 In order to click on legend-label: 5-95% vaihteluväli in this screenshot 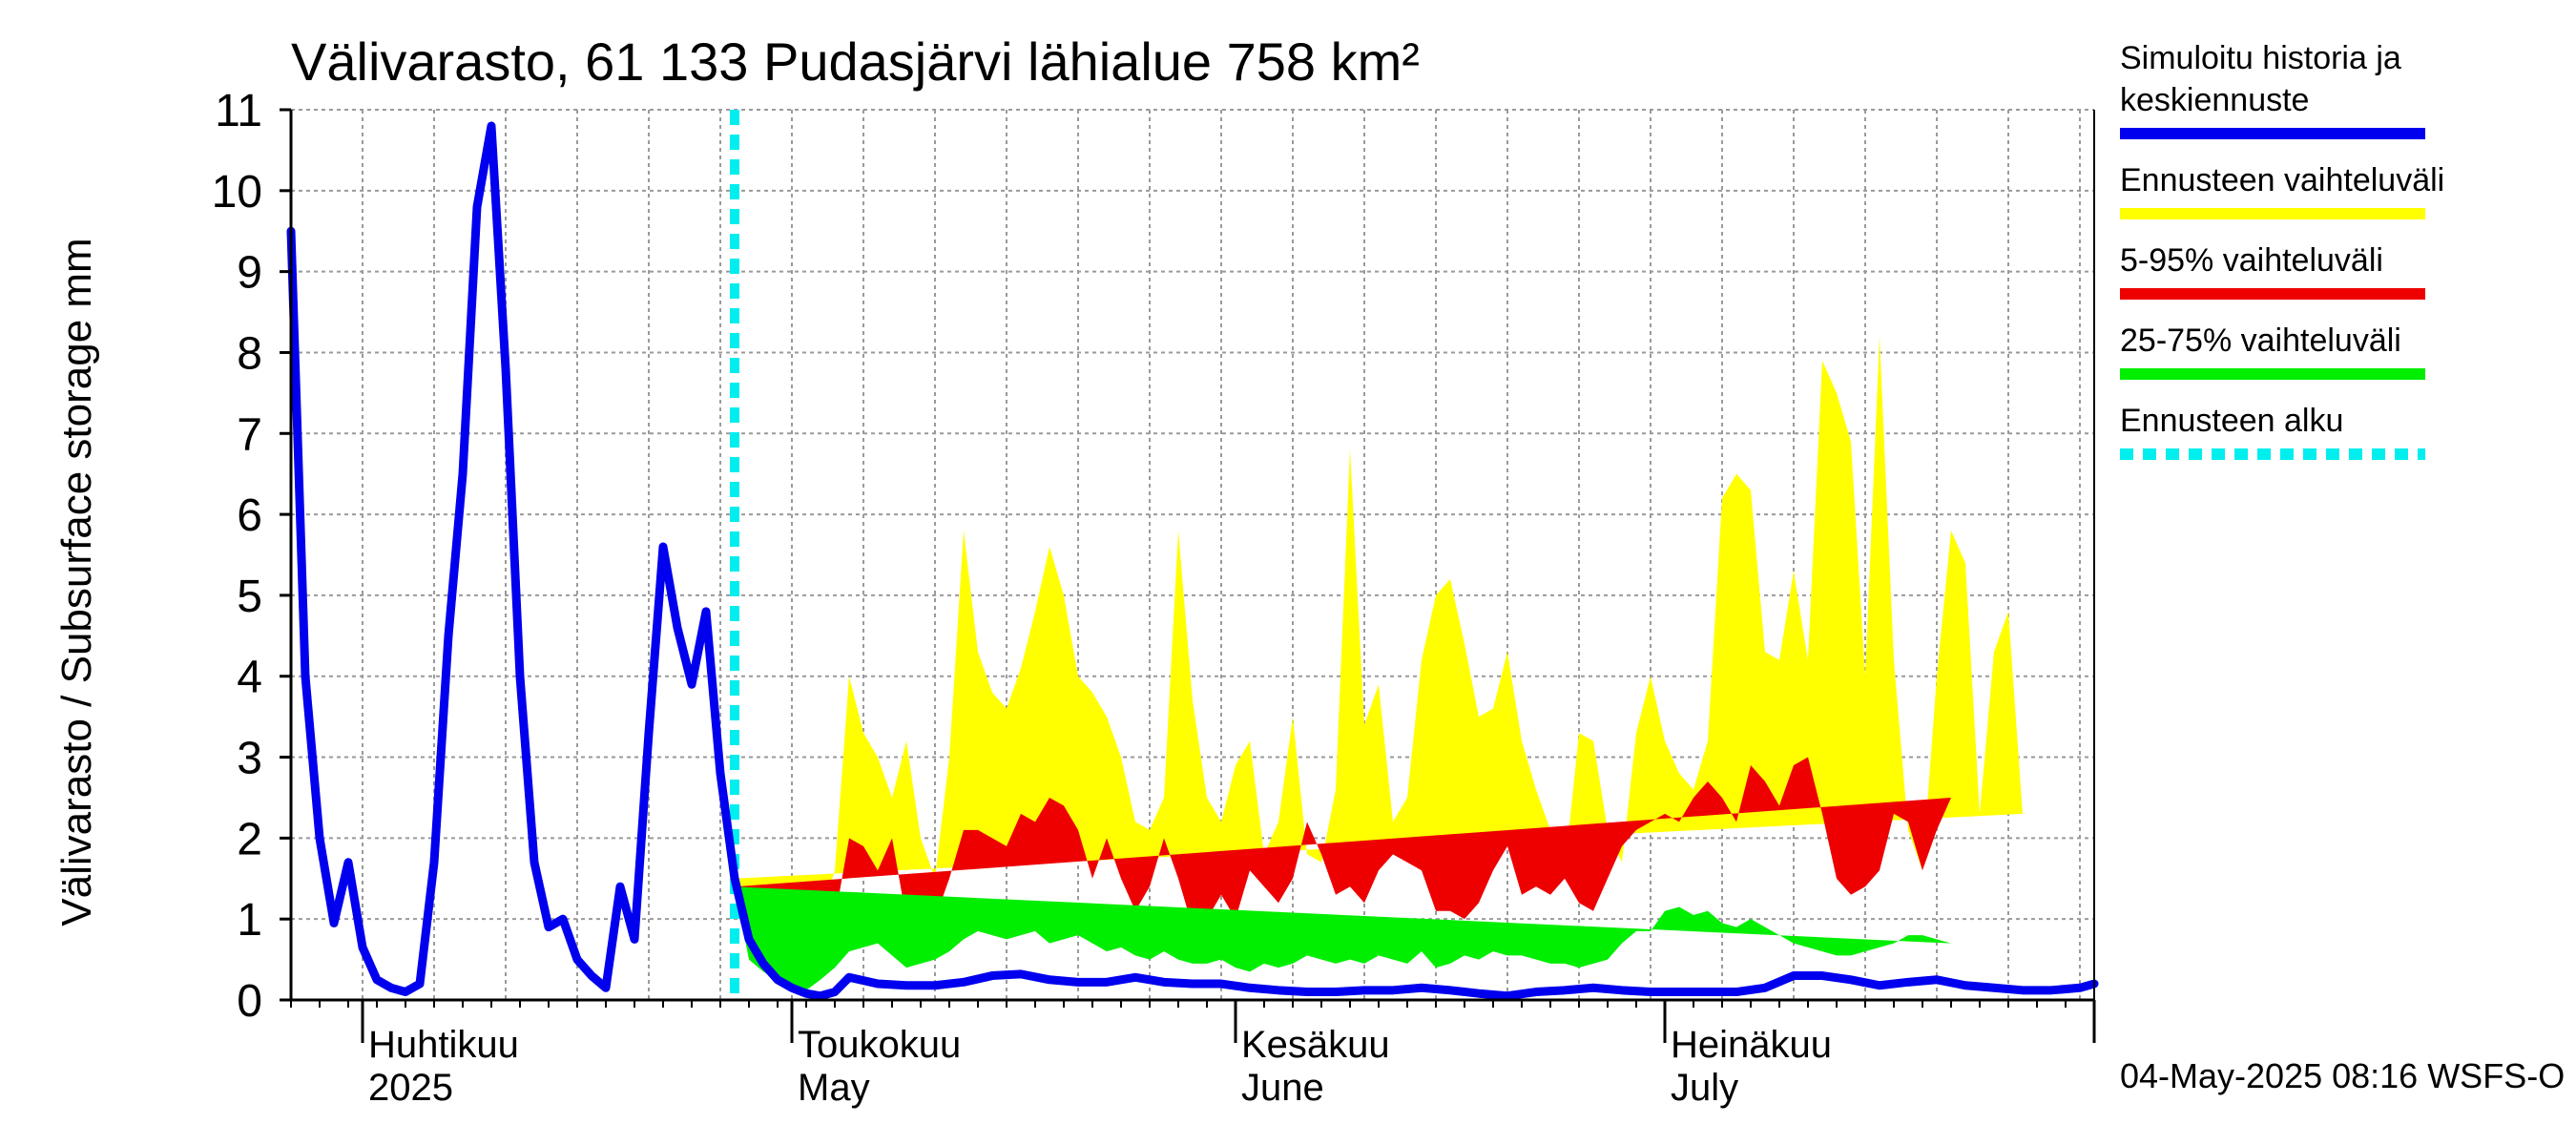, I will do `click(2251, 260)`.